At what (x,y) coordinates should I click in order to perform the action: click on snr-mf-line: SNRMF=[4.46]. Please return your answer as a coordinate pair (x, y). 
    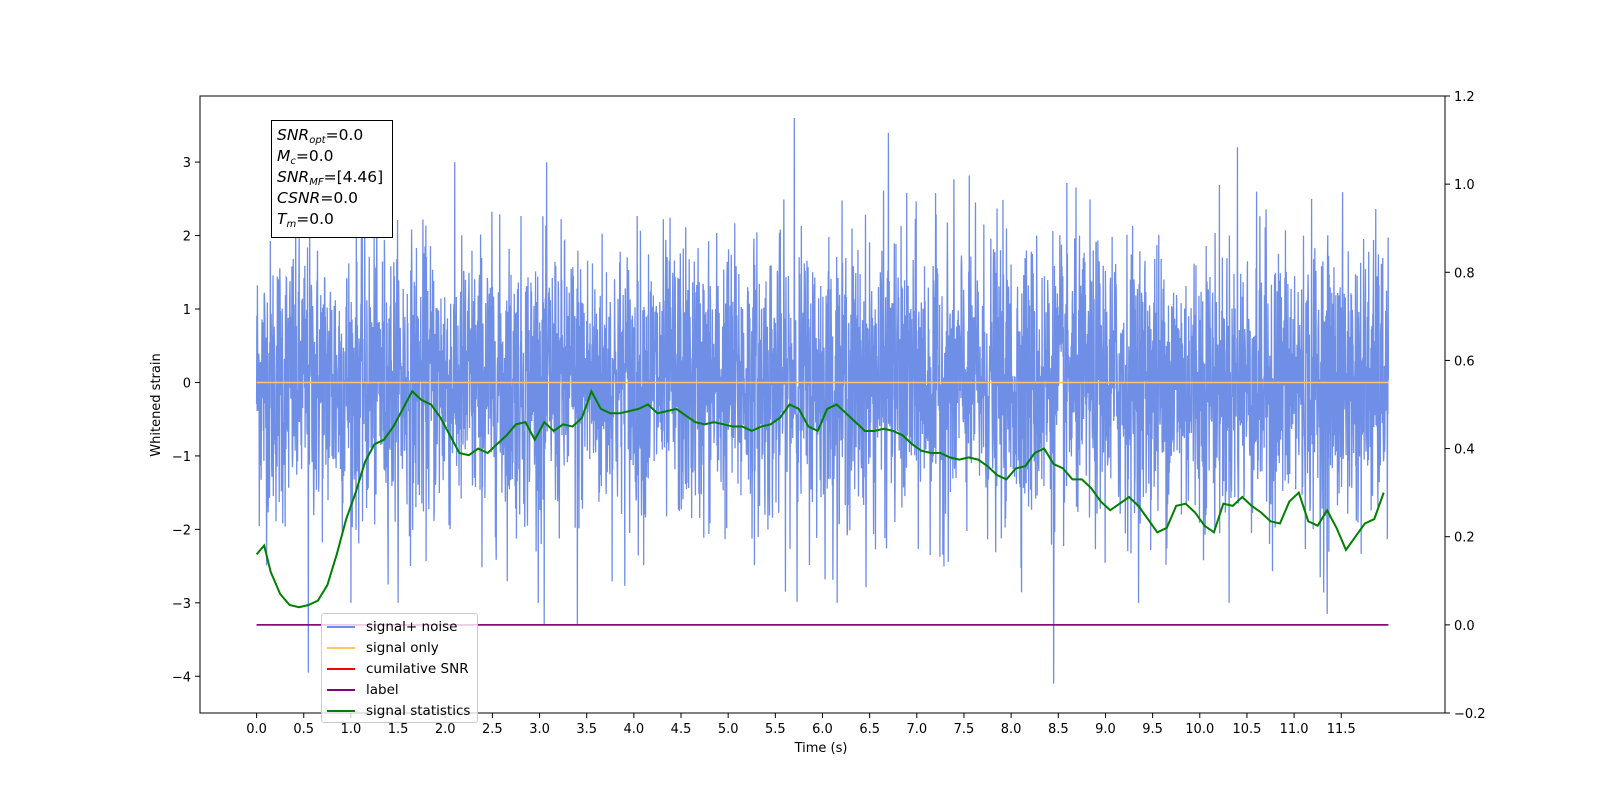
    Looking at the image, I should click on (330, 178).